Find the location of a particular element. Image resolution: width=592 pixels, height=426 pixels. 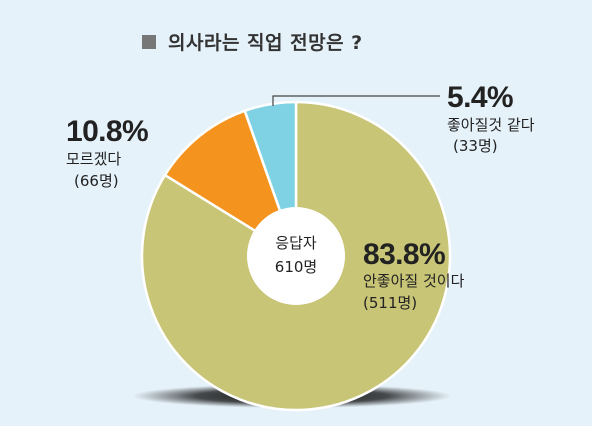

count-worse: (511명) is located at coordinates (390, 303).